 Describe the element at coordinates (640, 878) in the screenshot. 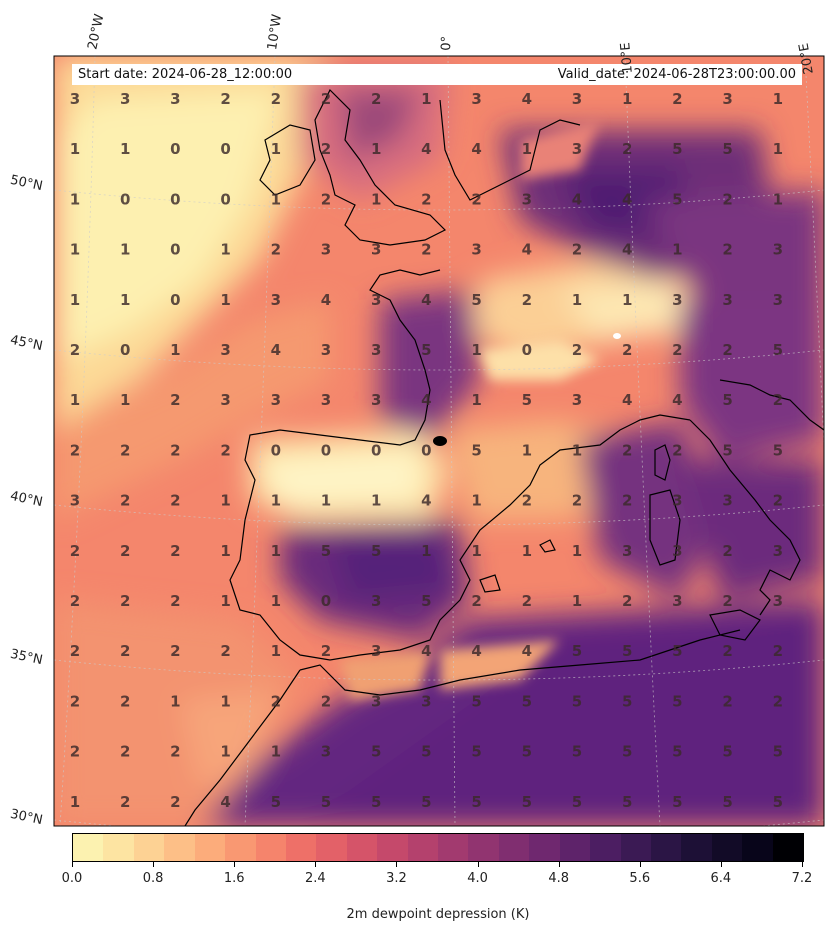

I see `colorbar-tick-label: 5.6` at that location.